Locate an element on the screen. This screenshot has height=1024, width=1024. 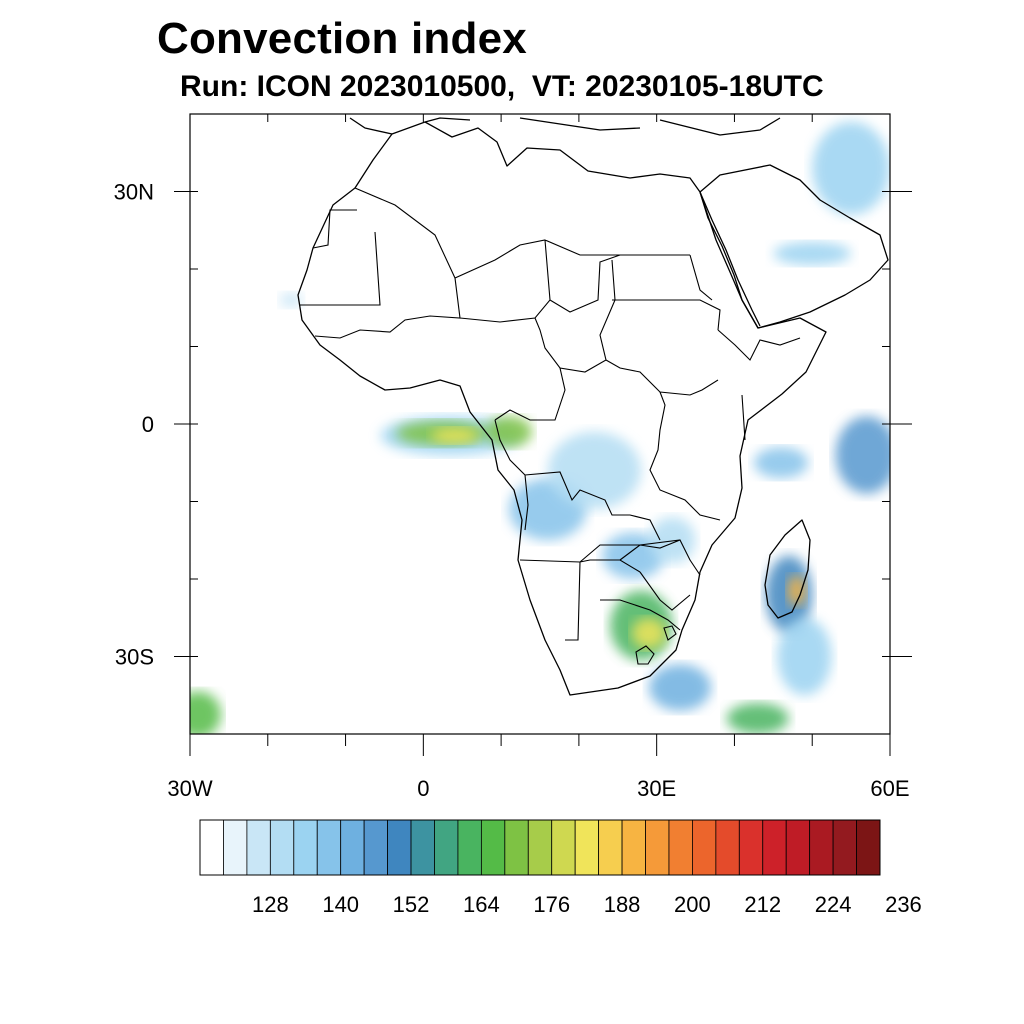
lon-label: 30W is located at coordinates (189, 788).